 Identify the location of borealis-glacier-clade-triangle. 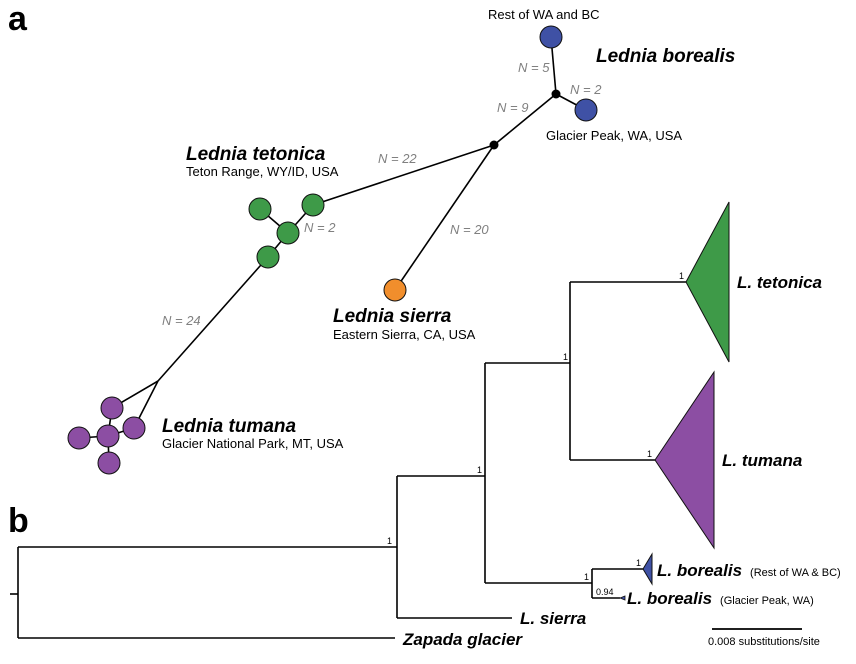
(622, 598).